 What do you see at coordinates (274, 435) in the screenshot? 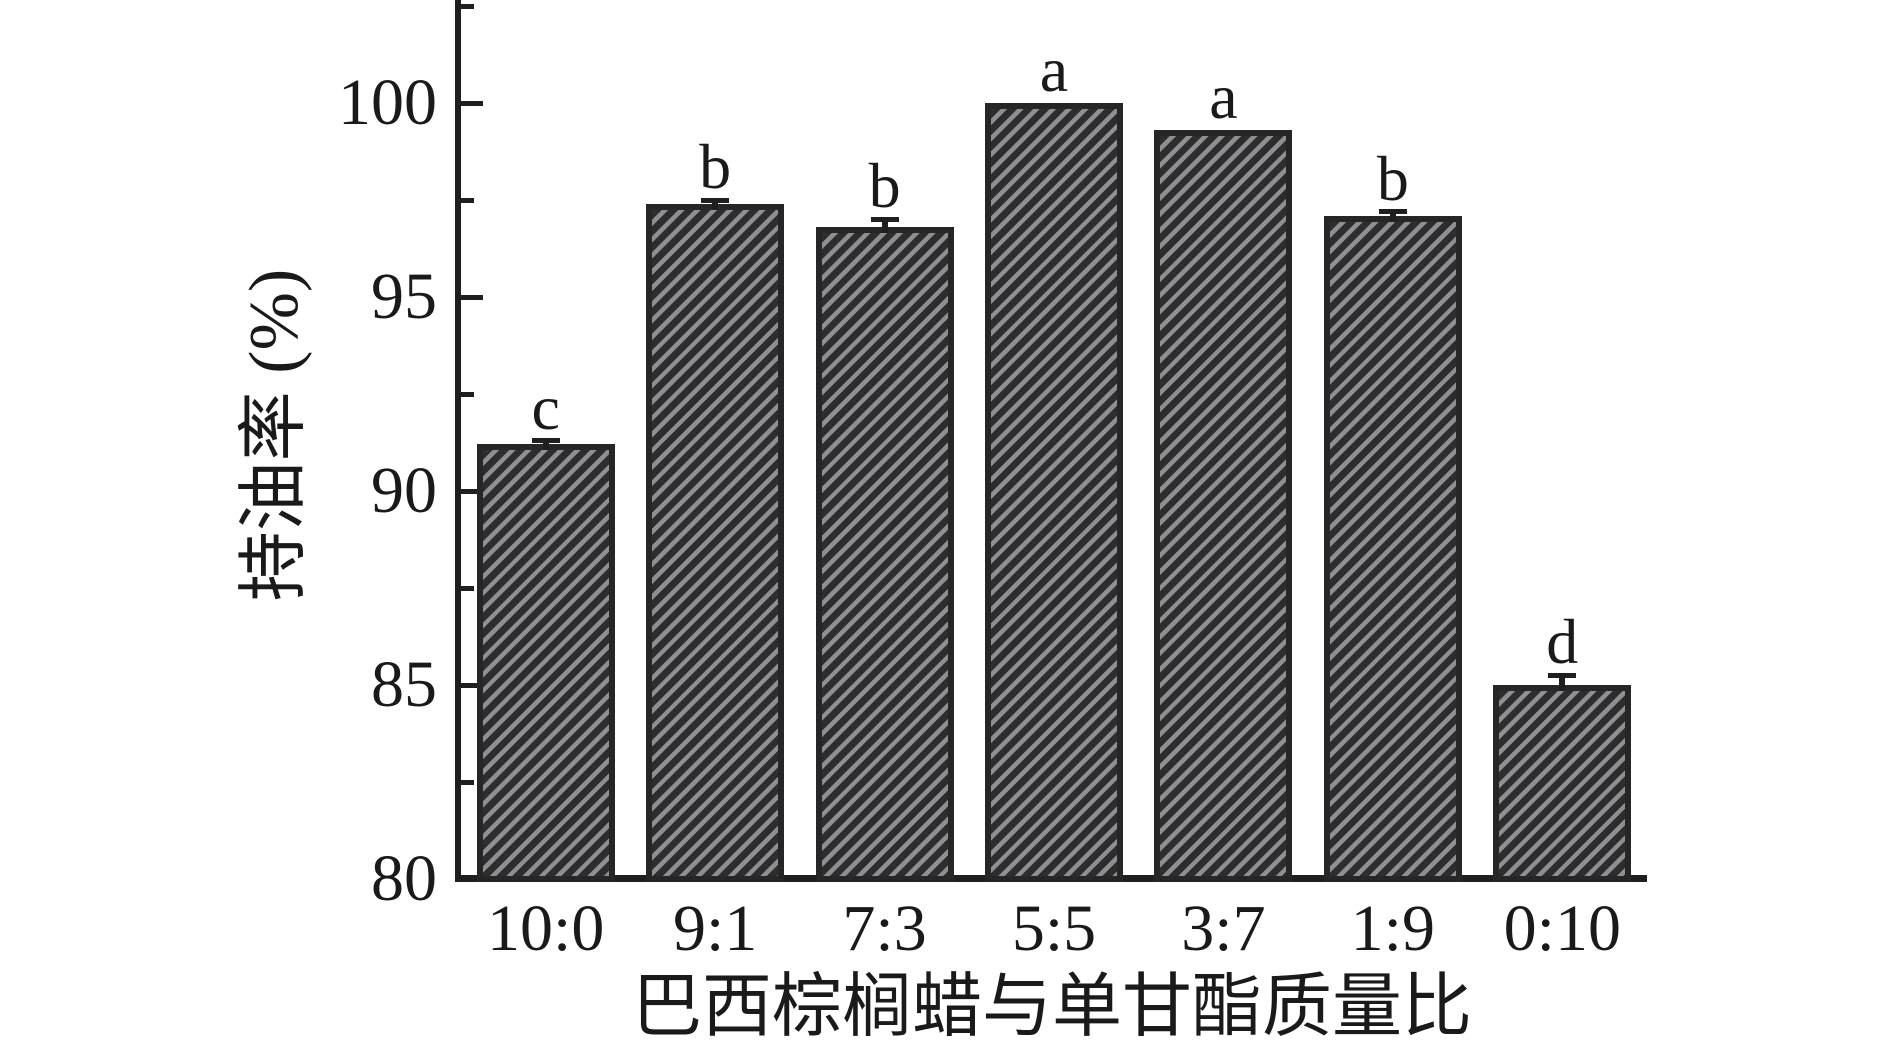
I see `y-axis-title: 持油率 (%)` at bounding box center [274, 435].